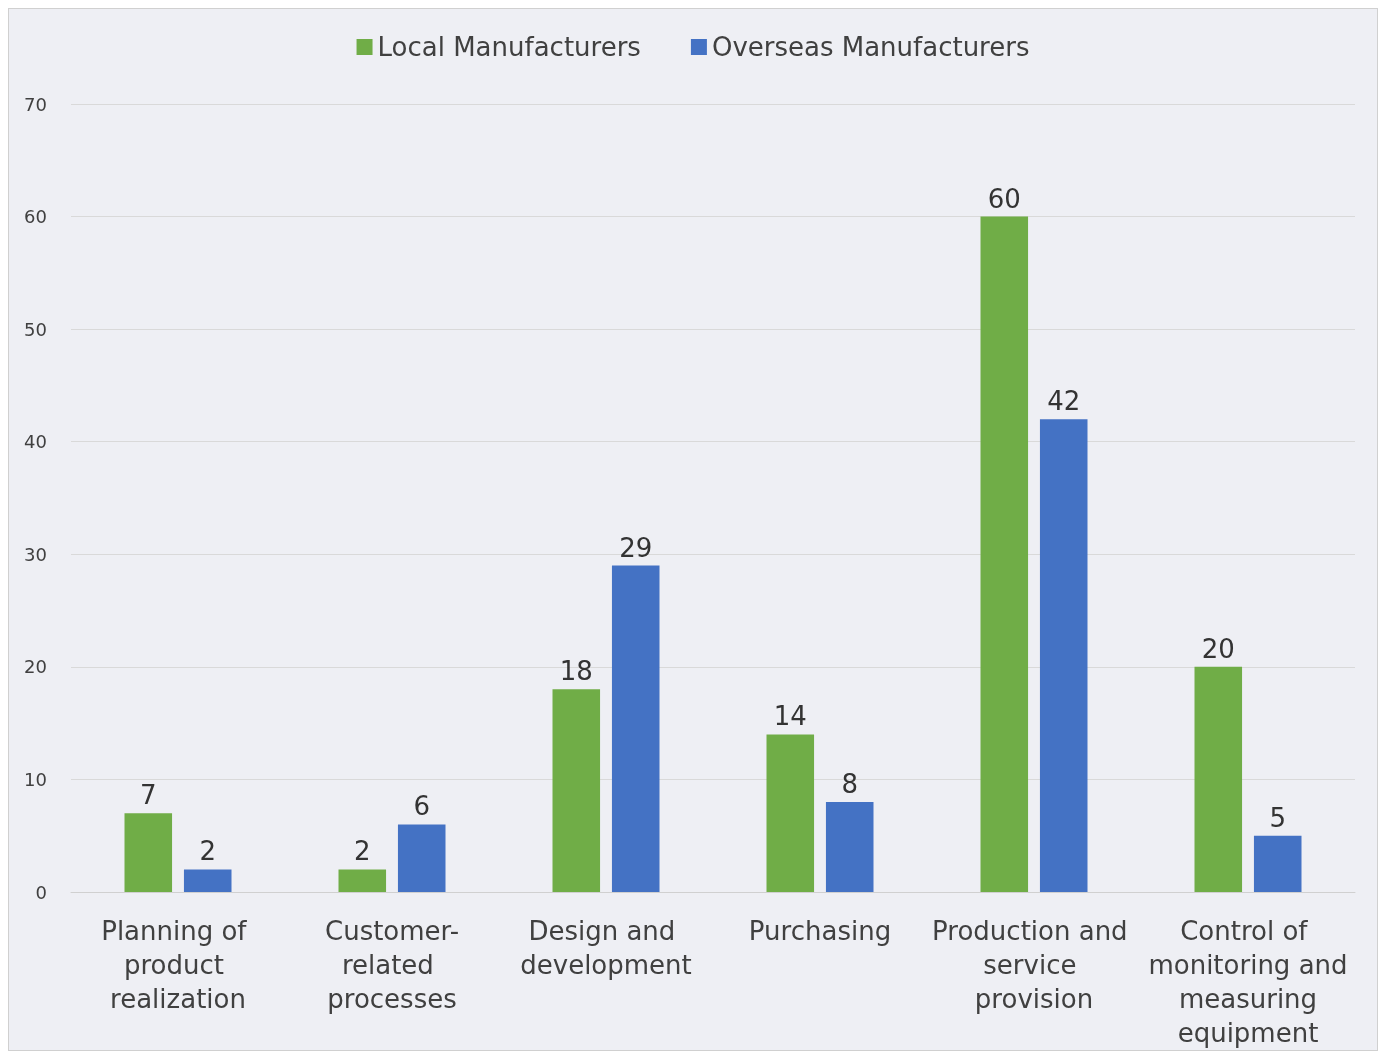 The image size is (1388, 1061). What do you see at coordinates (1034, 965) in the screenshot?
I see `x-tick-label: Production and service provision` at bounding box center [1034, 965].